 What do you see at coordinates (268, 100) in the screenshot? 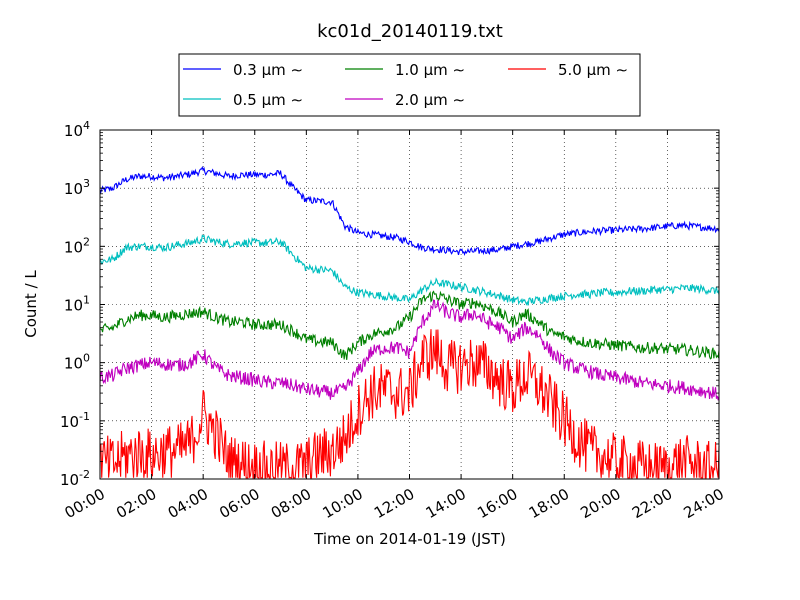
I see `legend-label: 0.5 μm ∼` at bounding box center [268, 100].